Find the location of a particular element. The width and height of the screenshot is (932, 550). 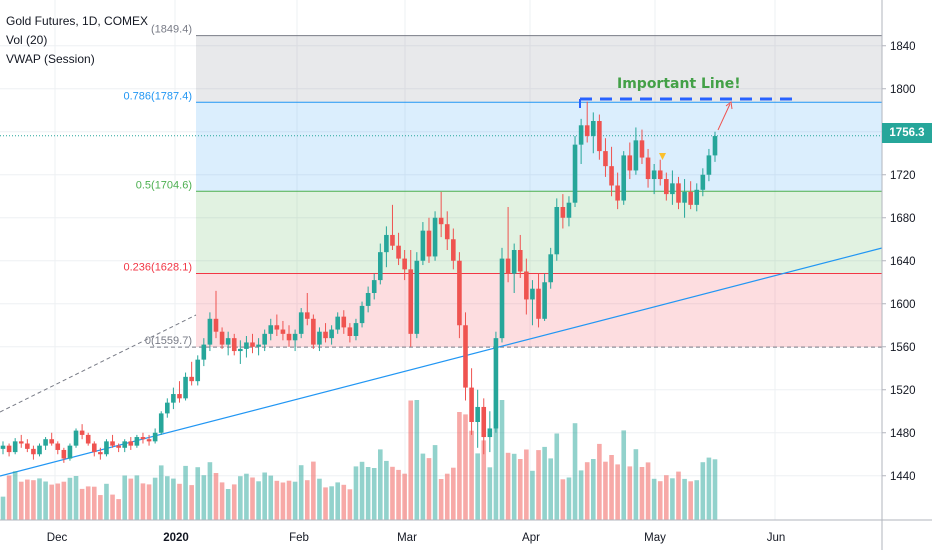

annotation-important-line: Important Line! is located at coordinates (679, 84).